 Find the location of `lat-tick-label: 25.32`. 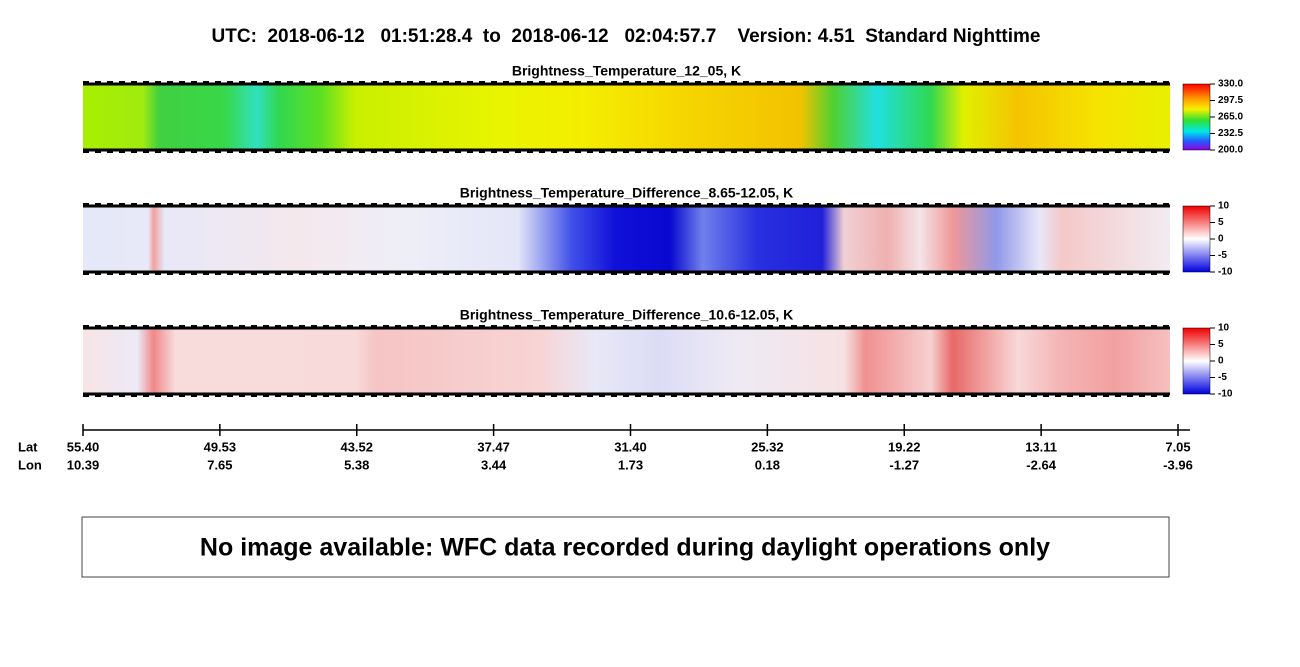

lat-tick-label: 25.32 is located at coordinates (767, 446).